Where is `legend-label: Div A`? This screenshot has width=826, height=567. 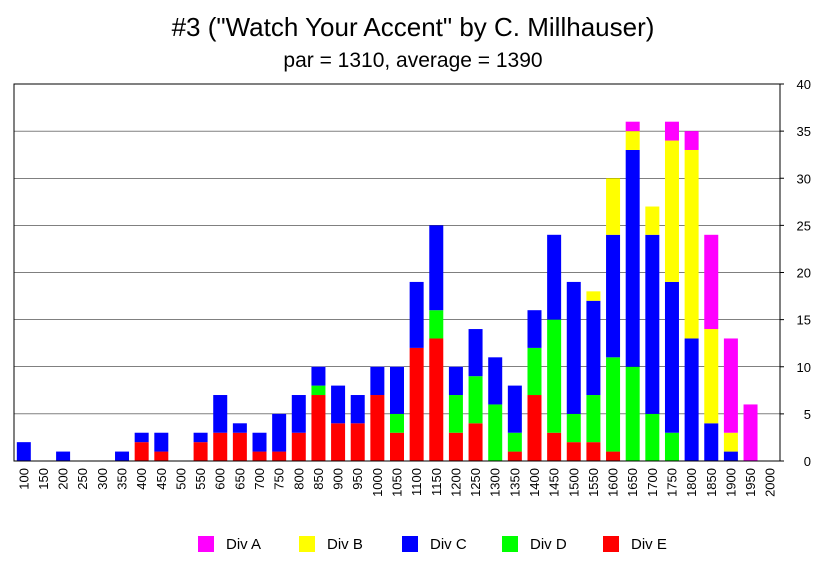
legend-label: Div A is located at coordinates (244, 544).